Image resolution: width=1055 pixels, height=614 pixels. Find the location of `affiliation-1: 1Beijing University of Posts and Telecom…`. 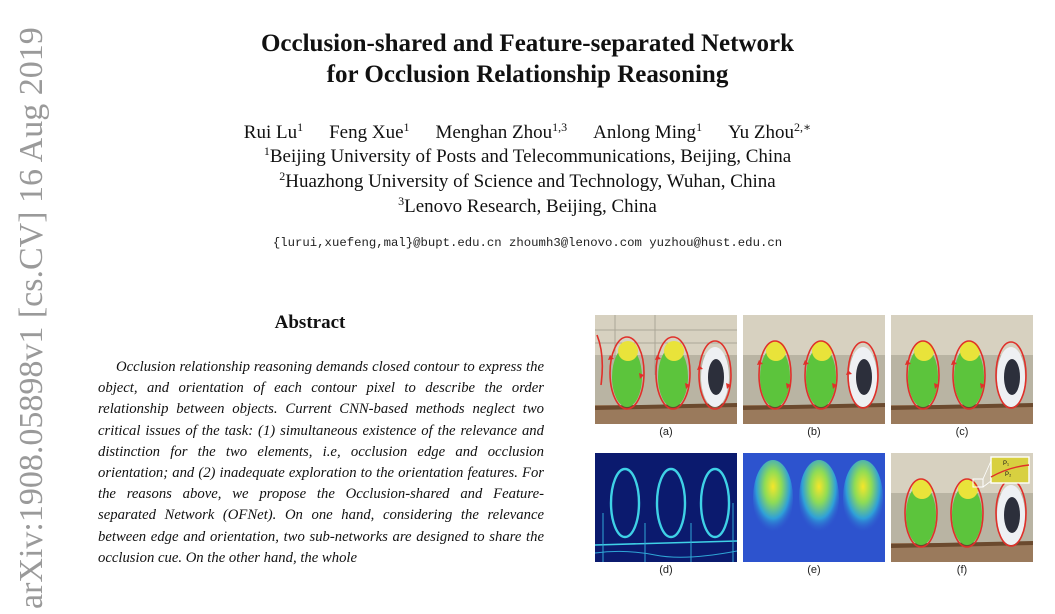

affiliation-1: 1Beijing University of Posts and Telecom… is located at coordinates (527, 155).